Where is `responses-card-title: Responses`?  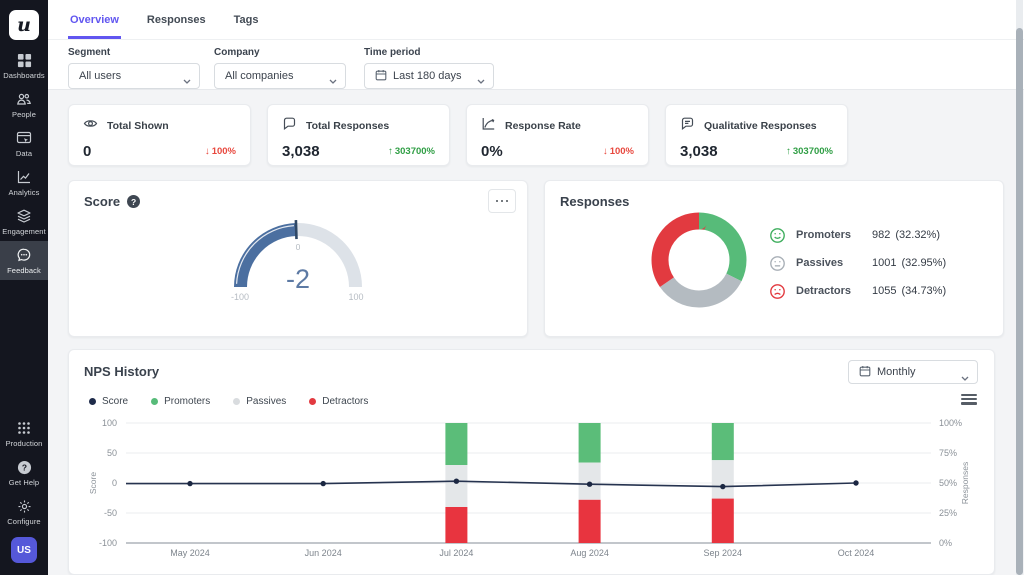 responses-card-title: Responses is located at coordinates (595, 201).